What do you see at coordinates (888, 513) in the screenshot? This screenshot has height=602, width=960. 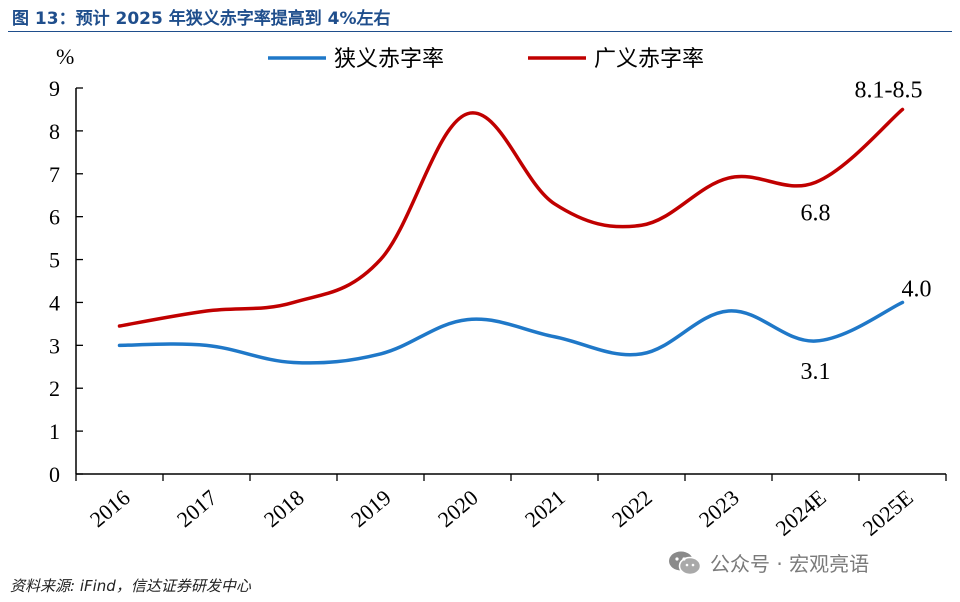 I see `x-tick-label: 2025E` at bounding box center [888, 513].